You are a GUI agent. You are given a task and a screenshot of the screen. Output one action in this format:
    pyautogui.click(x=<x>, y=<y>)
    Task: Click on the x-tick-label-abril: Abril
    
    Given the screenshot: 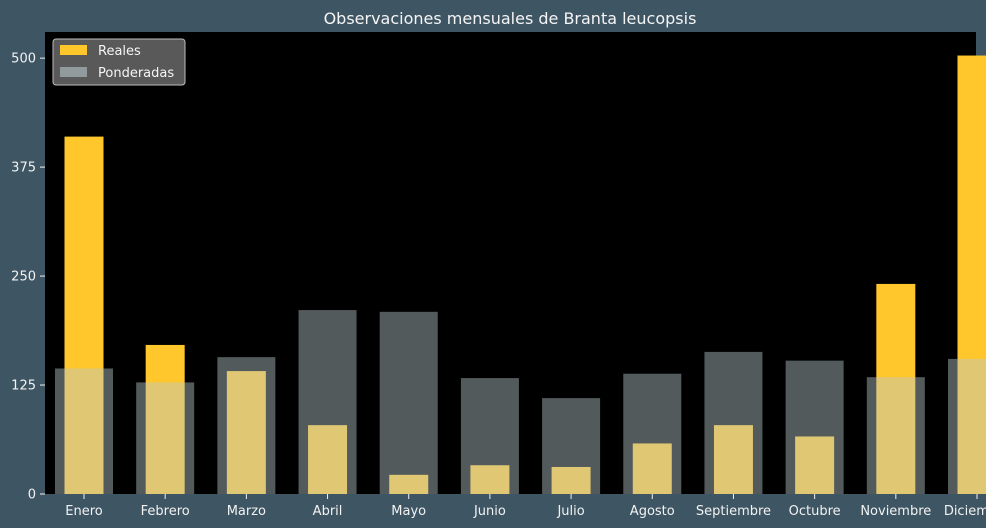 What is the action you would take?
    pyautogui.click(x=328, y=511)
    